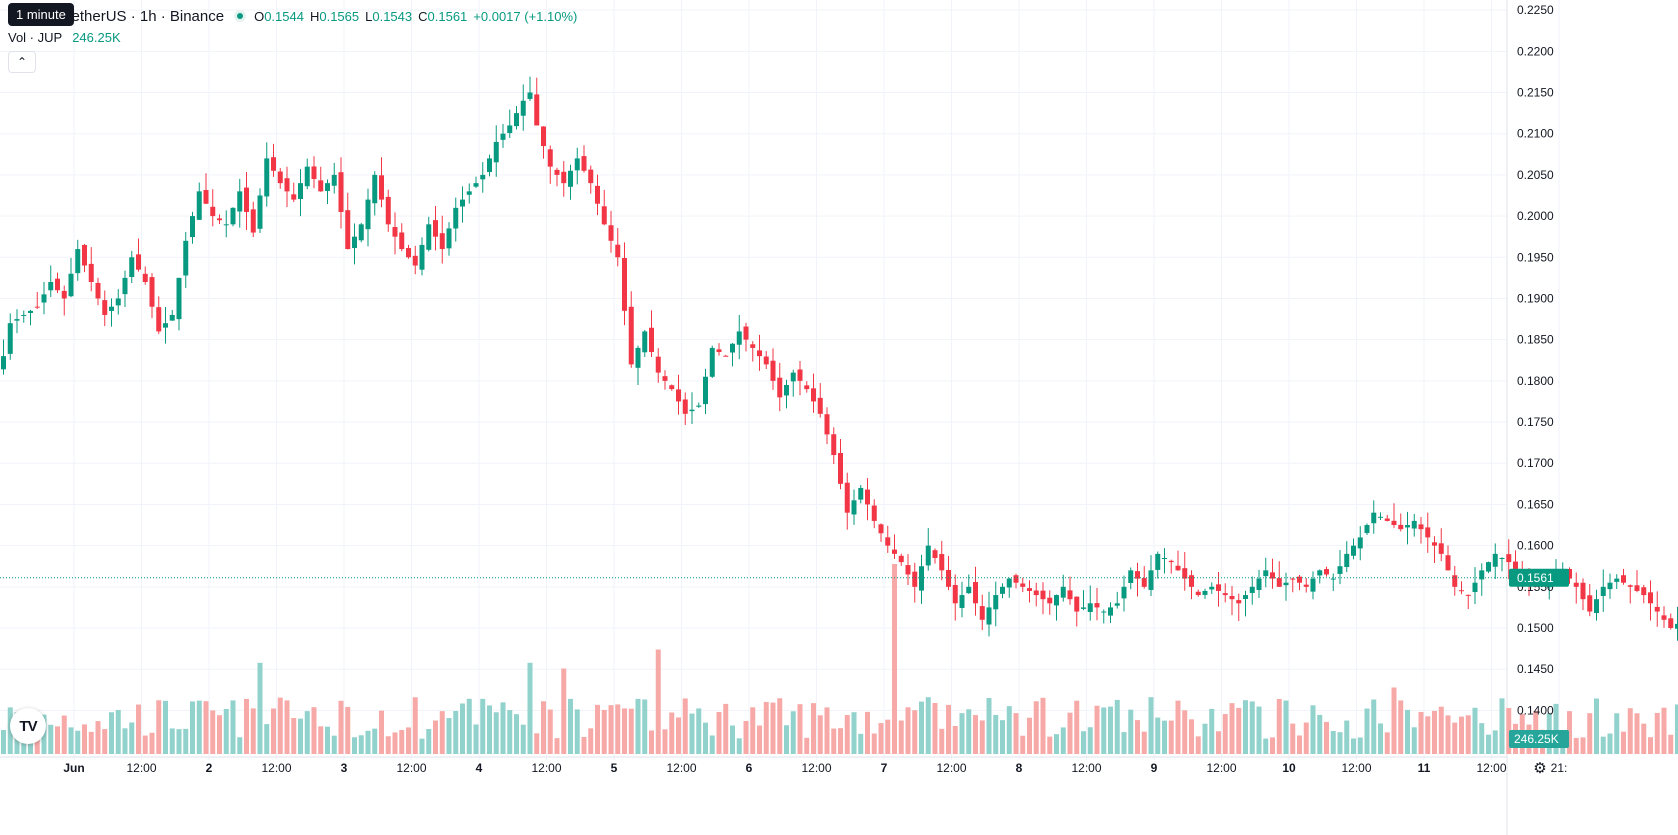 The image size is (1678, 835). I want to click on tradingview-logo-icon: TV, so click(28, 726).